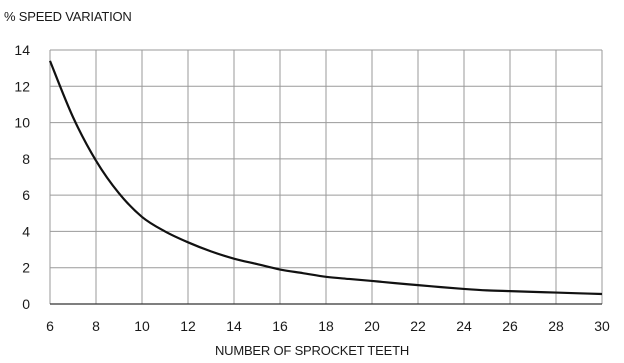 This screenshot has width=624, height=363. Describe the element at coordinates (50, 326) in the screenshot. I see `x-tick-label: 6` at that location.